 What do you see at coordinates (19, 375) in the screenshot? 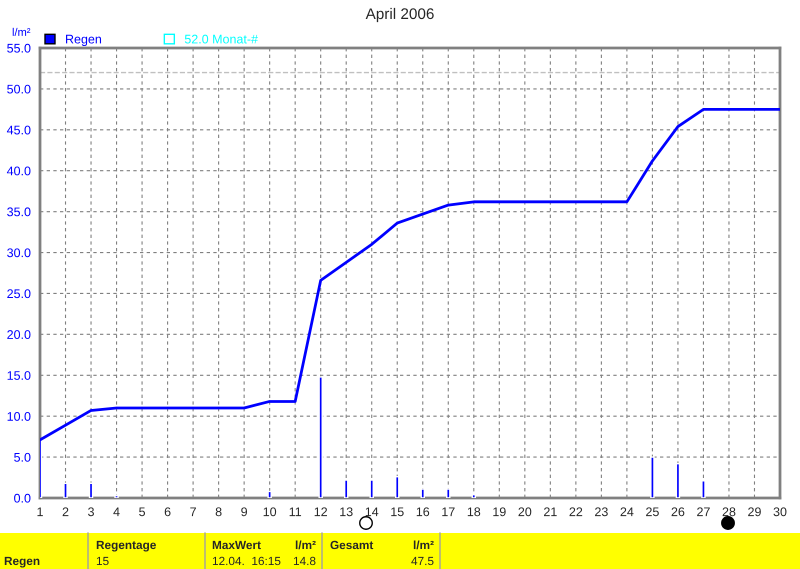
I see `y-tick-label: 15.0` at bounding box center [19, 375].